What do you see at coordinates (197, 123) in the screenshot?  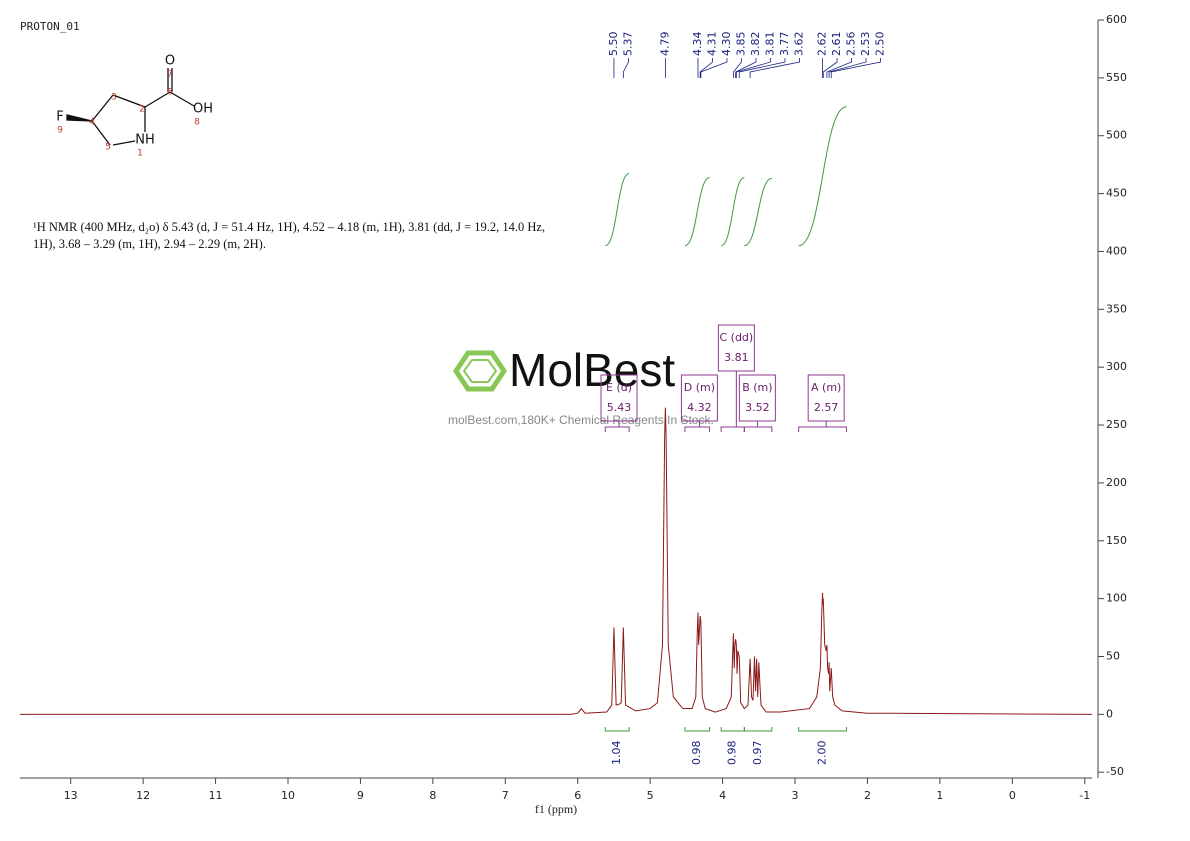 I see `atom-number: 8` at bounding box center [197, 123].